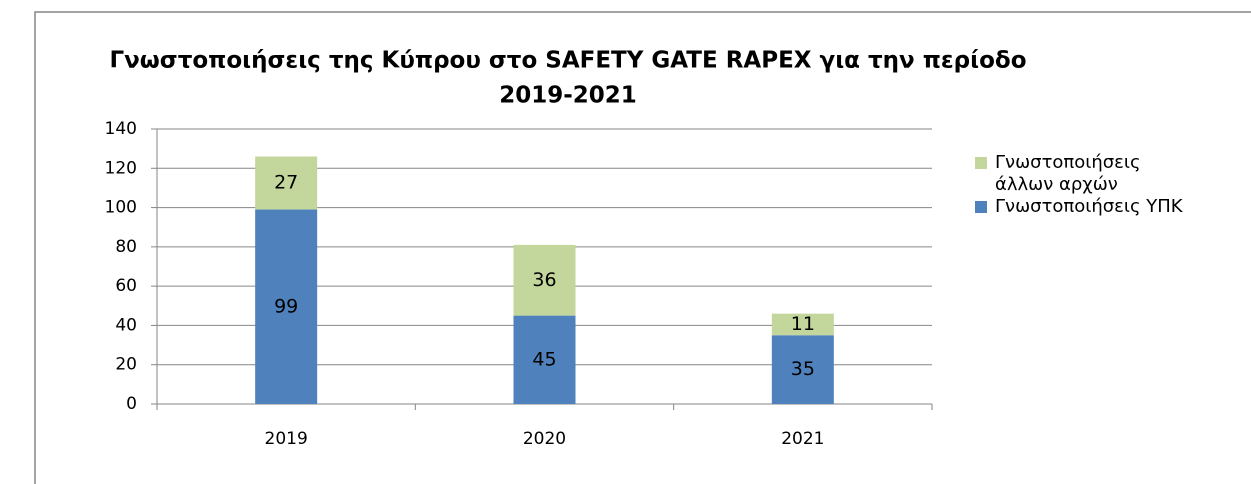 The width and height of the screenshot is (1251, 484). I want to click on x-tick-label: 2021, so click(802, 439).